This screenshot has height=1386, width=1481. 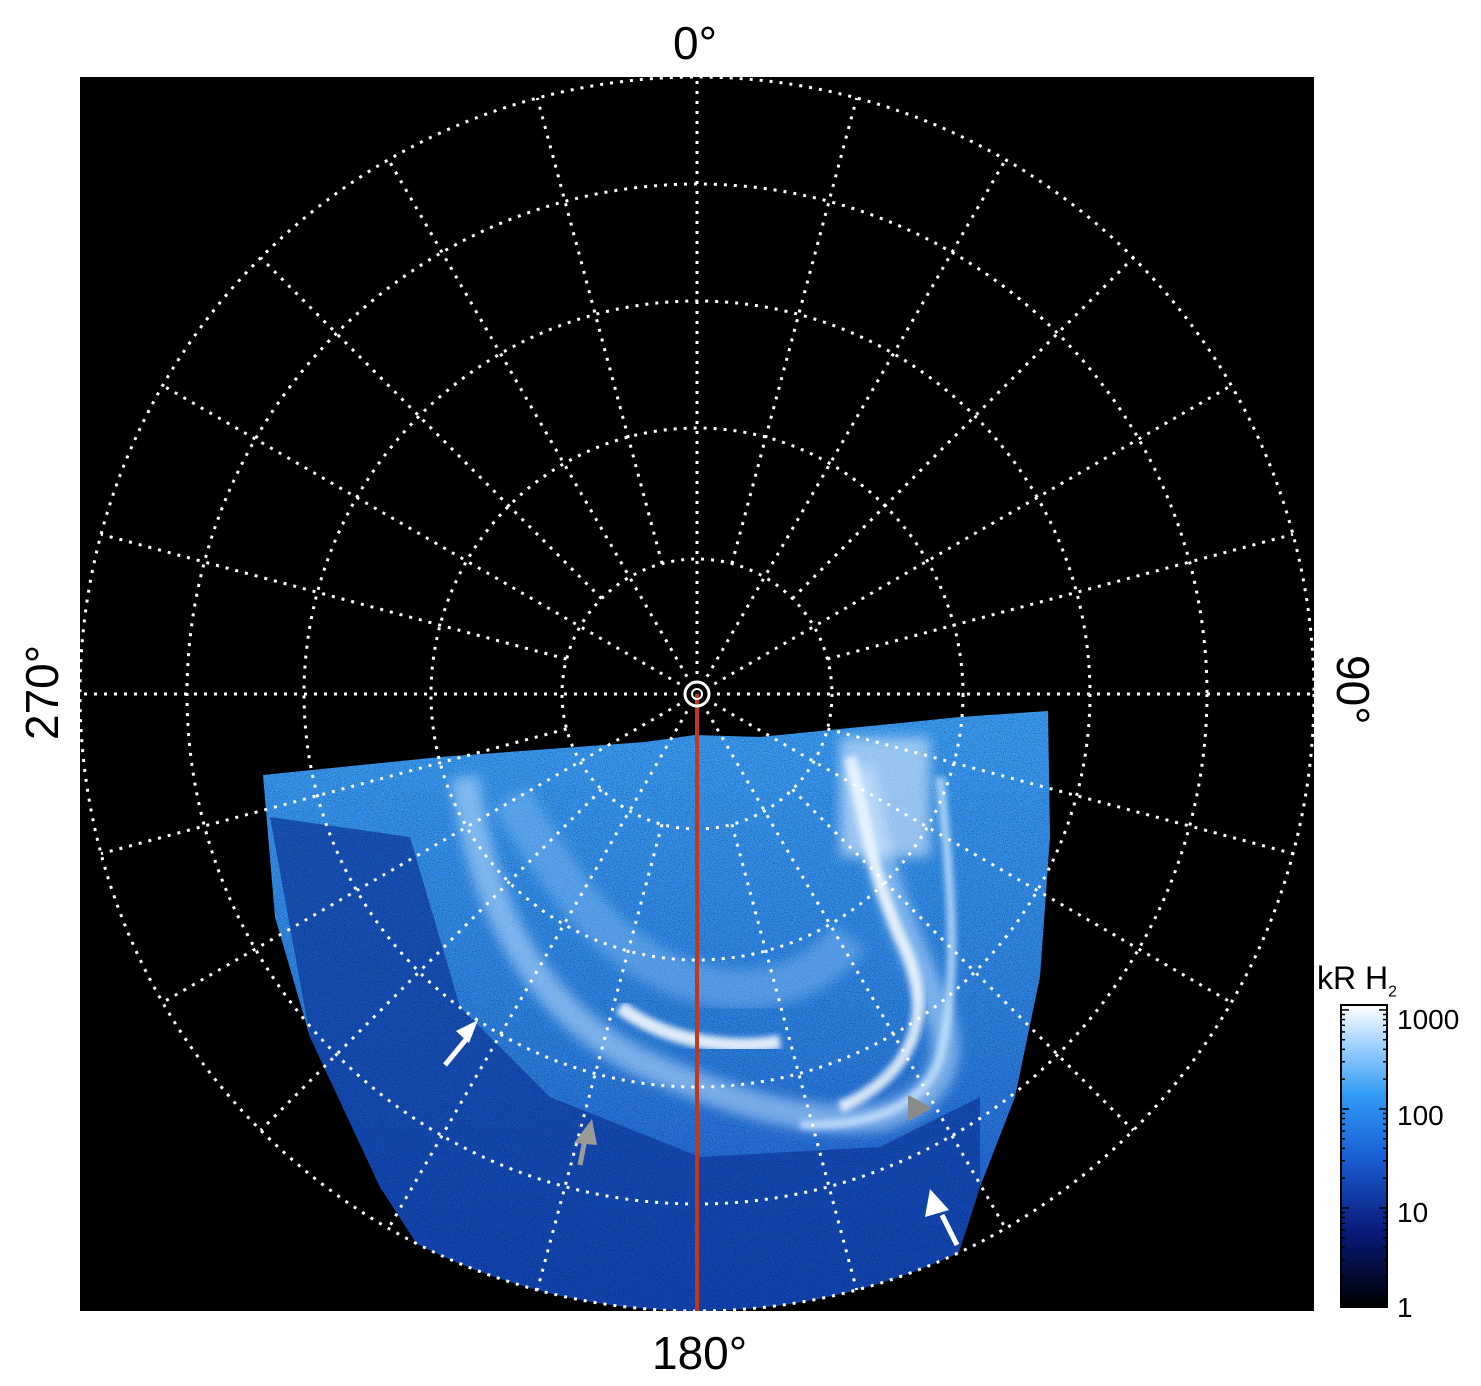 I want to click on colorbar-tick-1000: 1000, so click(x=1428, y=1019).